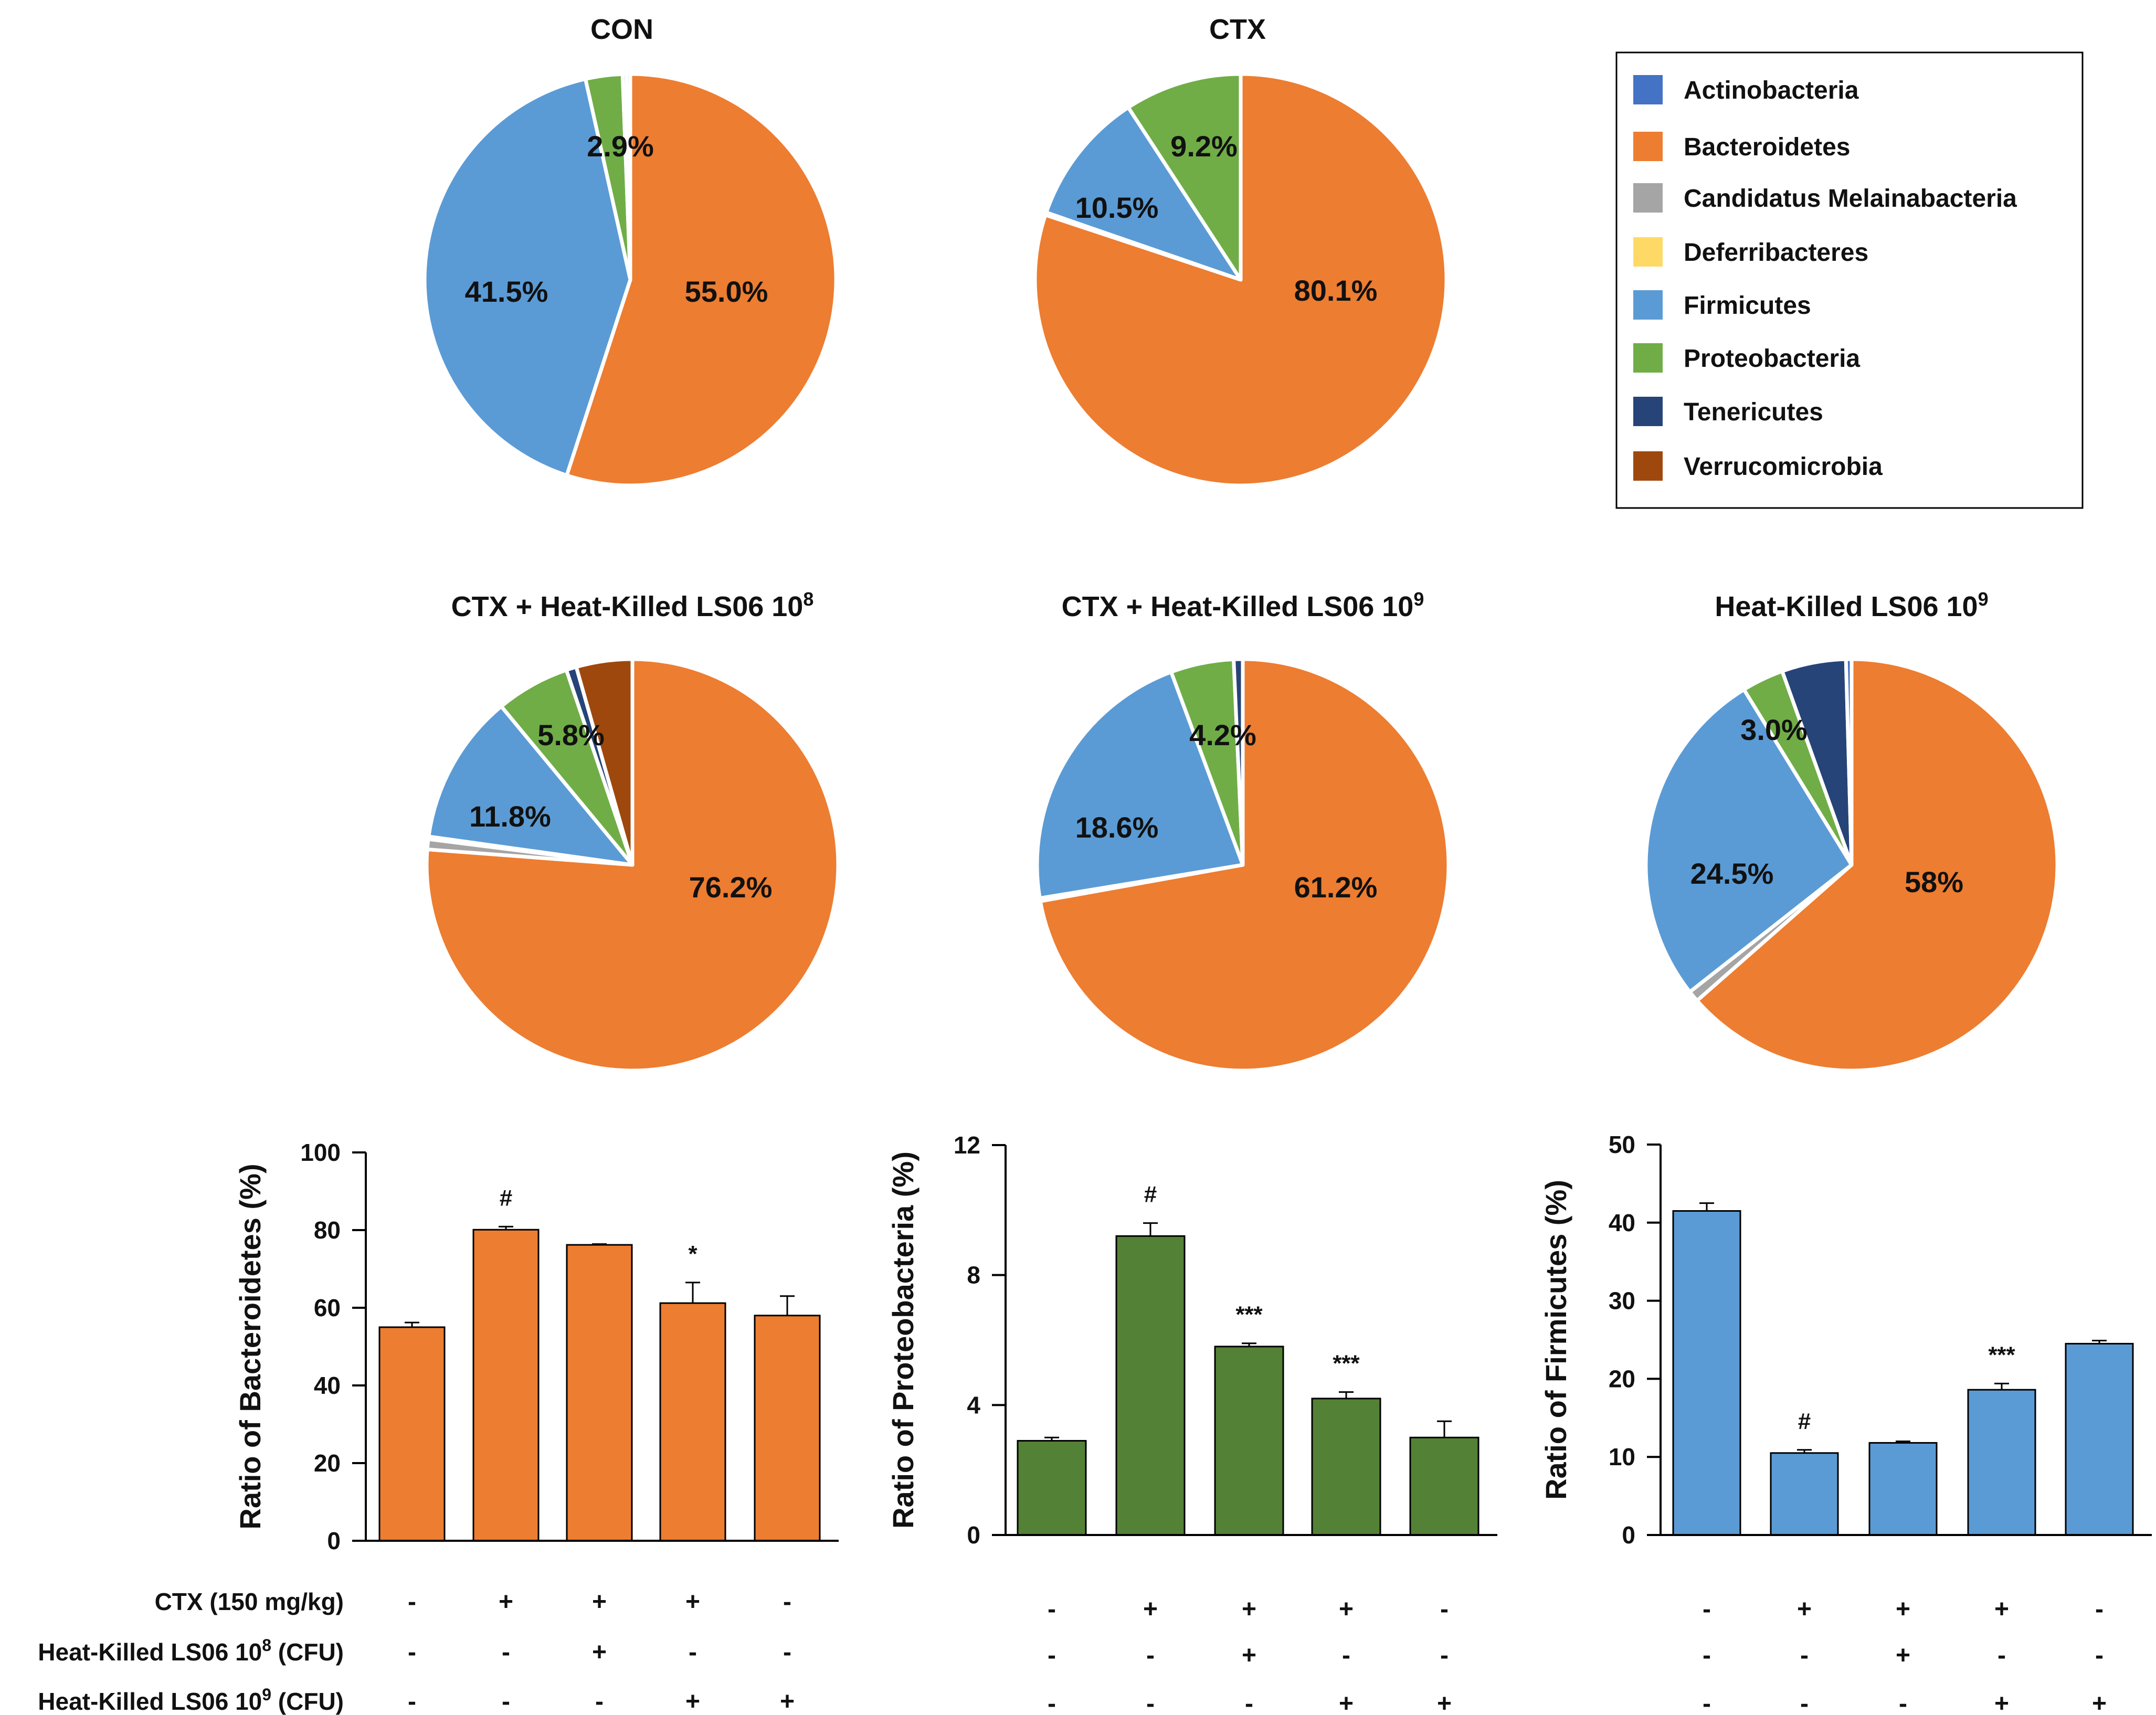 The width and height of the screenshot is (2156, 1715). I want to click on pie-chart-4: CTX + Heat-Killed LS06 109 61.2% 18.6% 4.2%, so click(1243, 830).